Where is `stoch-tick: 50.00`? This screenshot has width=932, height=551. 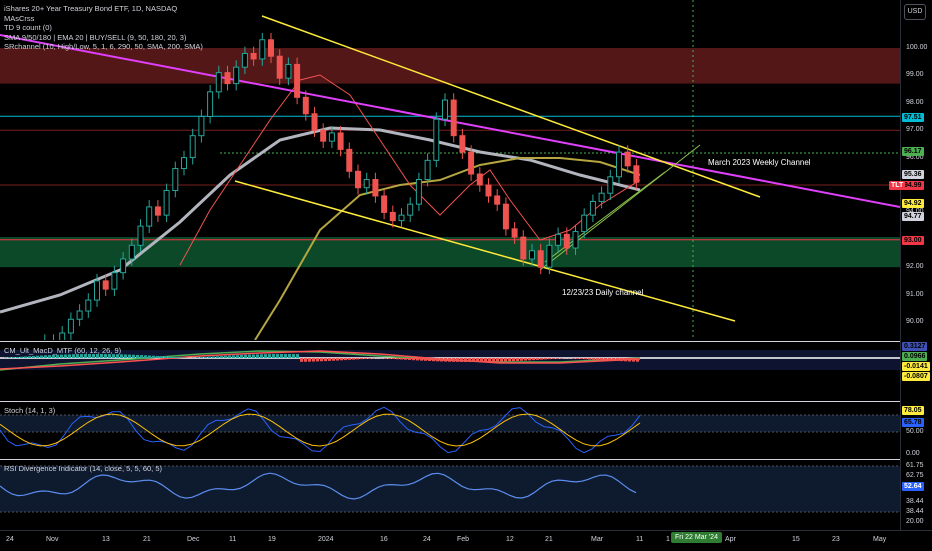 stoch-tick: 50.00 is located at coordinates (915, 431).